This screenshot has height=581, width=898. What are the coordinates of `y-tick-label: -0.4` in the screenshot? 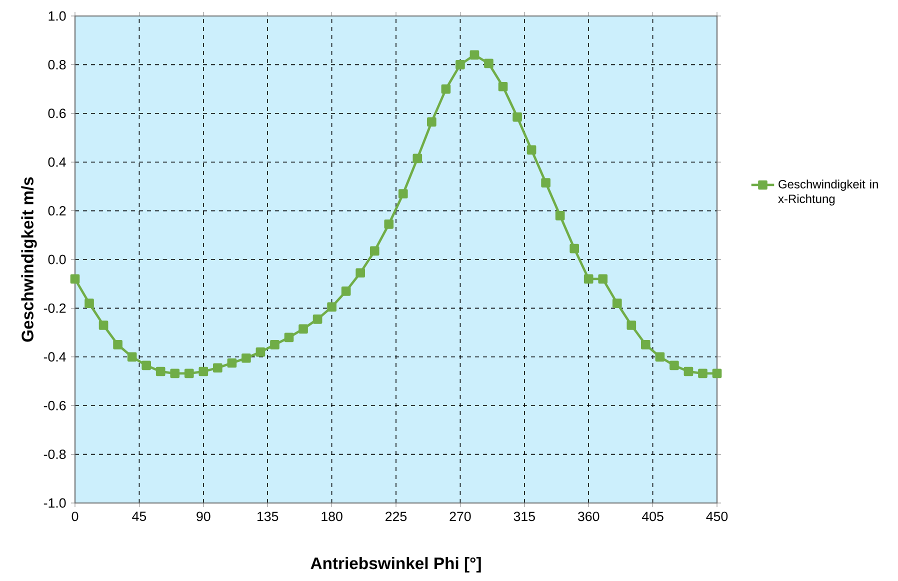 It's located at (55, 357).